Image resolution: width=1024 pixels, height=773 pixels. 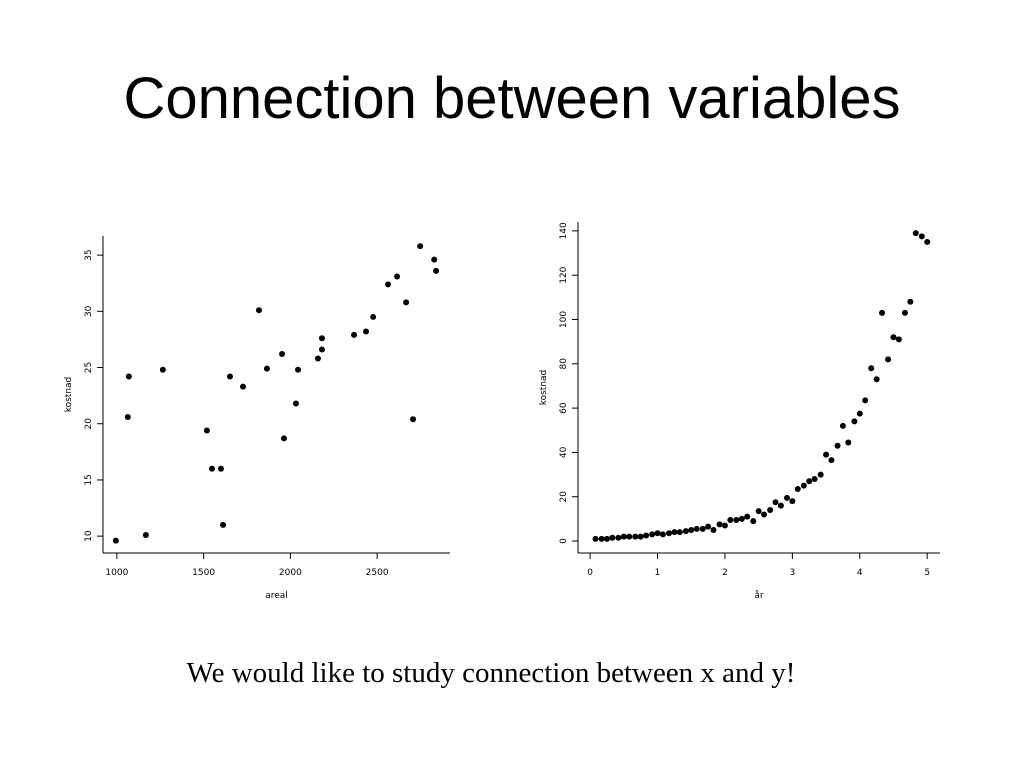 What do you see at coordinates (511, 98) in the screenshot?
I see `slide-title: Connection between variables` at bounding box center [511, 98].